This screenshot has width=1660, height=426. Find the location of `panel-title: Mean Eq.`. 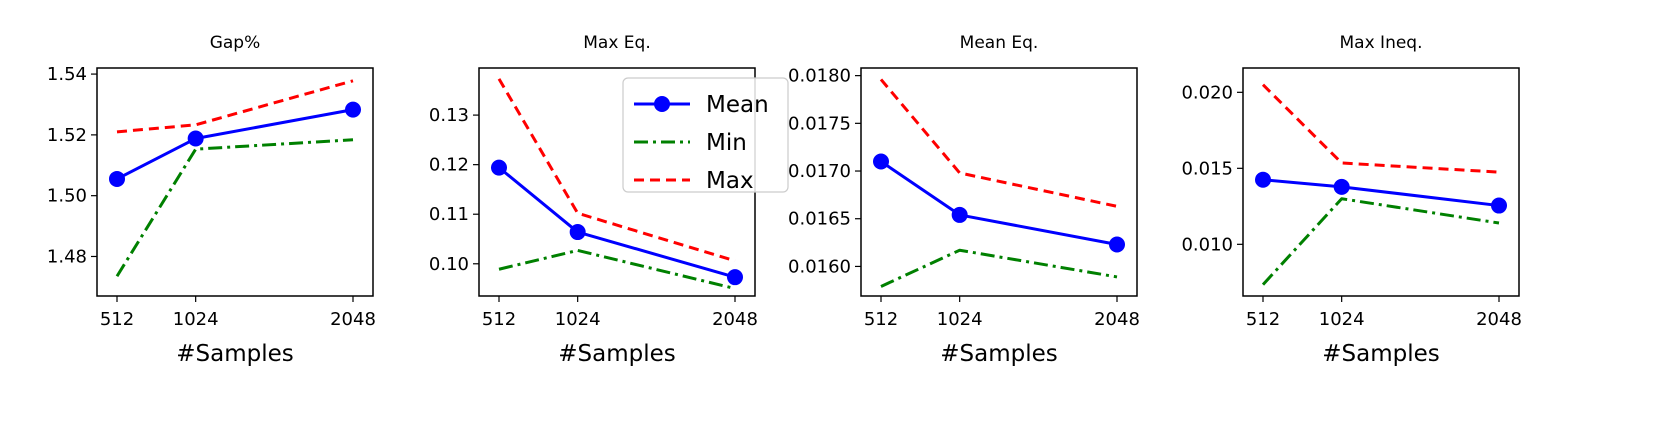

panel-title: Mean Eq. is located at coordinates (999, 43).